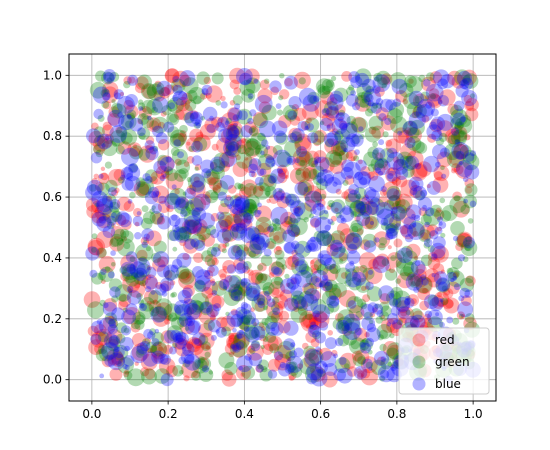 This screenshot has height=450, width=550. Describe the element at coordinates (445, 340) in the screenshot. I see `legend-label-red: red` at that location.